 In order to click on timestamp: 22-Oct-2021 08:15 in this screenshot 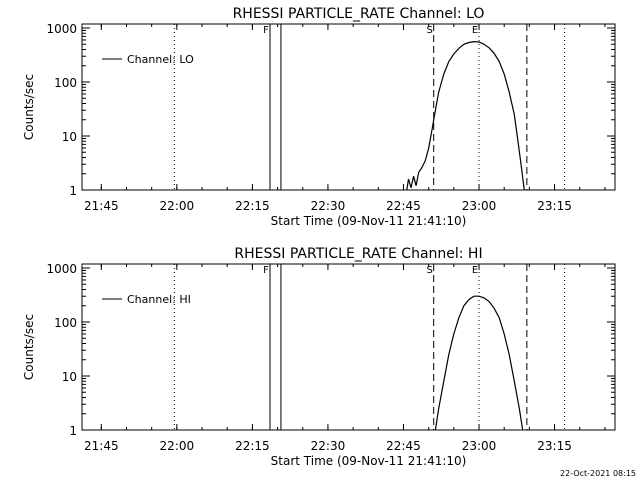, I will do `click(598, 473)`.